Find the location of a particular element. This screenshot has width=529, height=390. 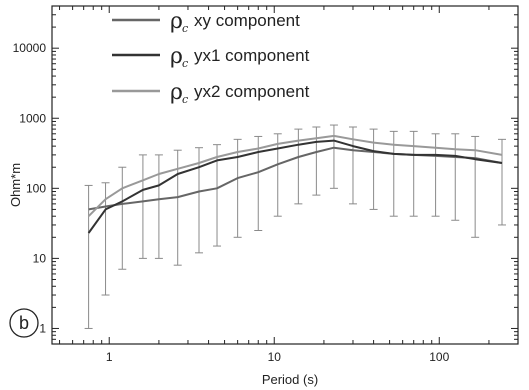

panel-label-letter: b is located at coordinates (24, 323).